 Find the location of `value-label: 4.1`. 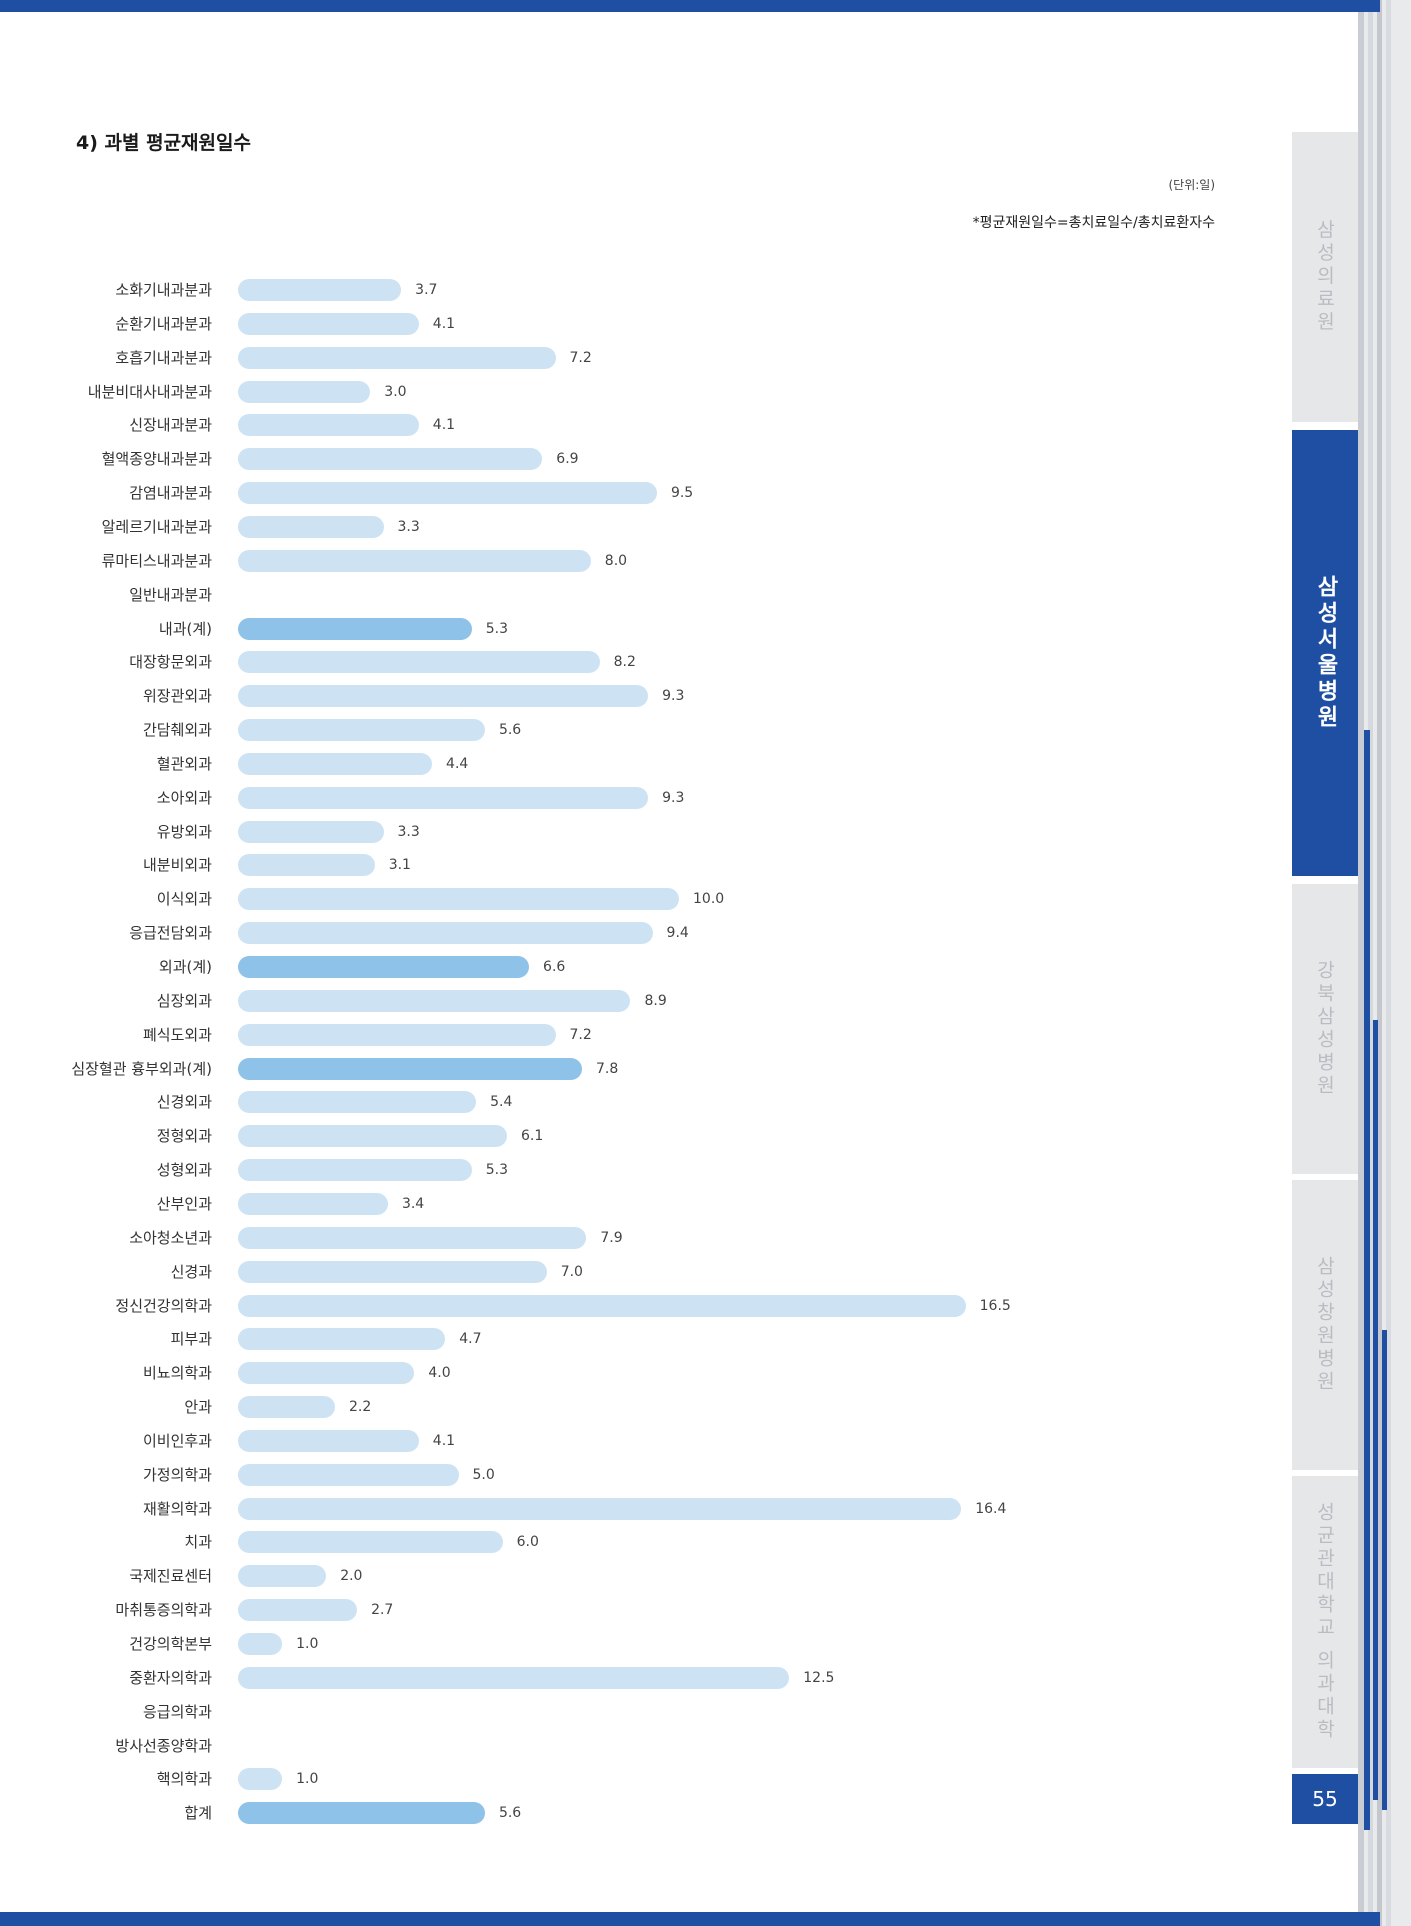

value-label: 4.1 is located at coordinates (444, 1440).